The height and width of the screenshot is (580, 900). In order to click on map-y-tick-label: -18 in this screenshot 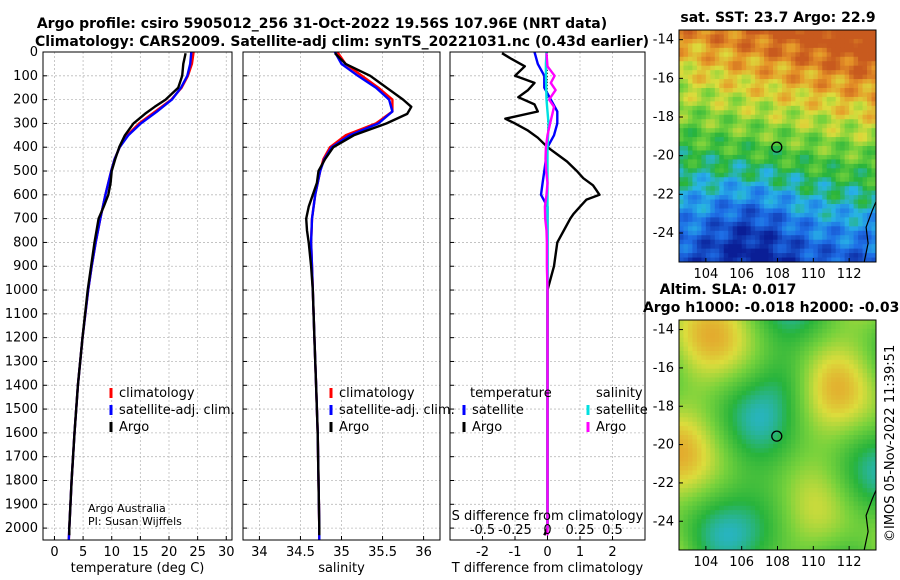, I will do `click(663, 406)`.